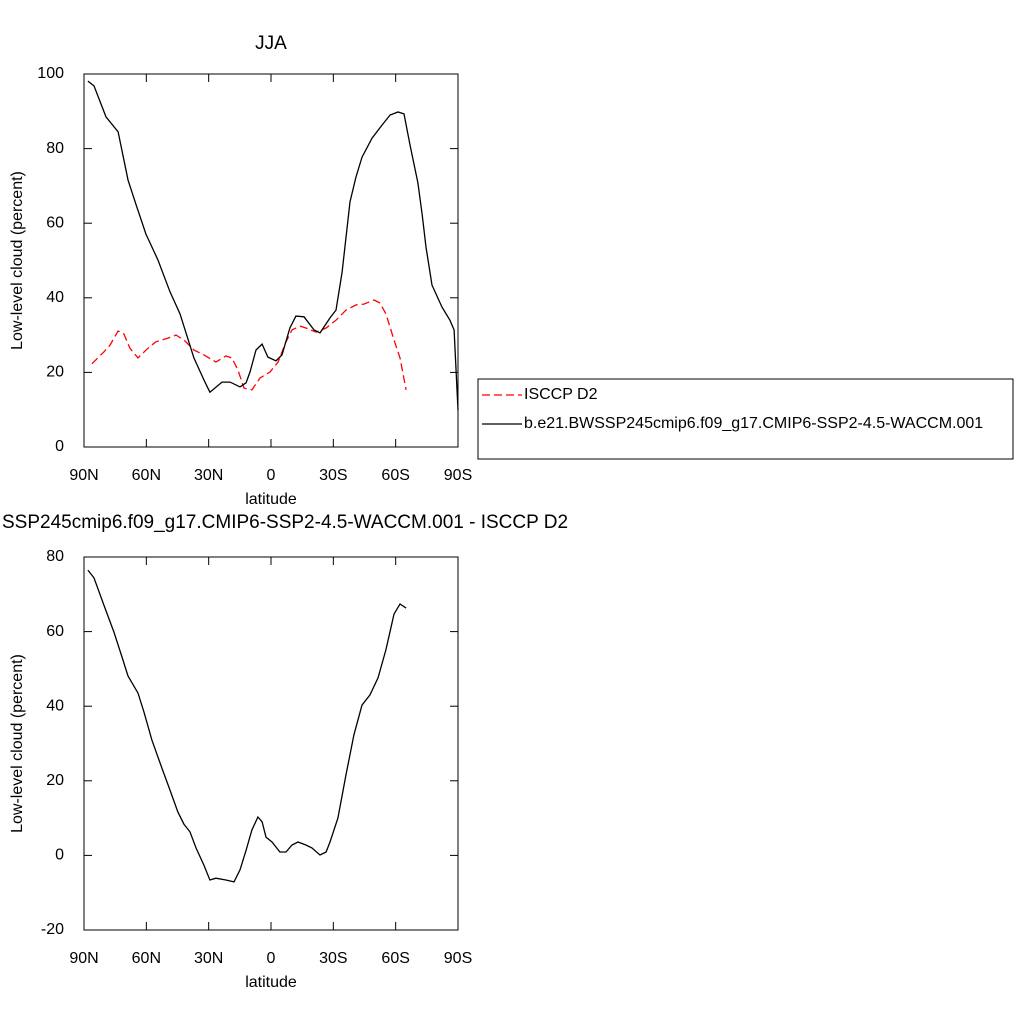 Image resolution: width=1024 pixels, height=1024 pixels. What do you see at coordinates (50, 73) in the screenshot?
I see `y-tick-label: 100` at bounding box center [50, 73].